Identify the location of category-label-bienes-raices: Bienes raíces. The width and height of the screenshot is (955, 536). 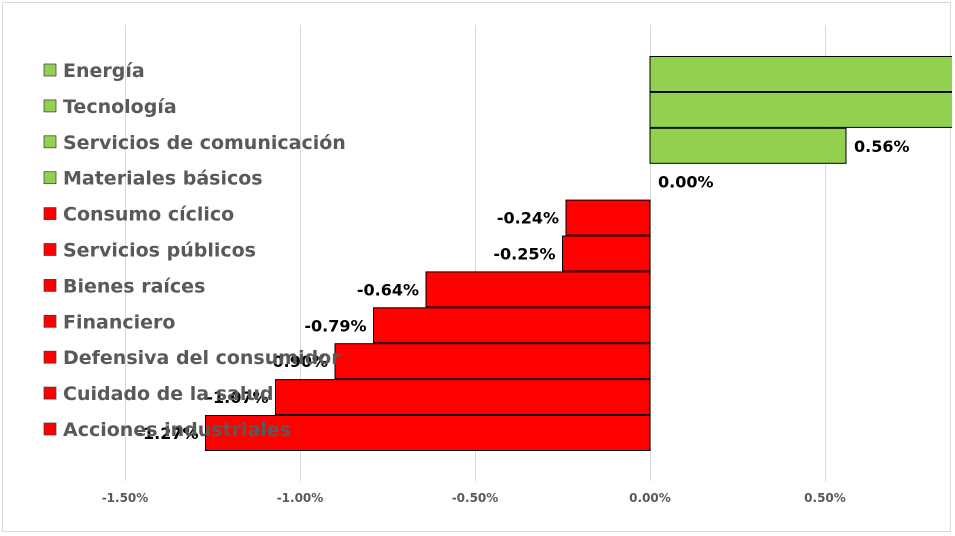
(134, 286).